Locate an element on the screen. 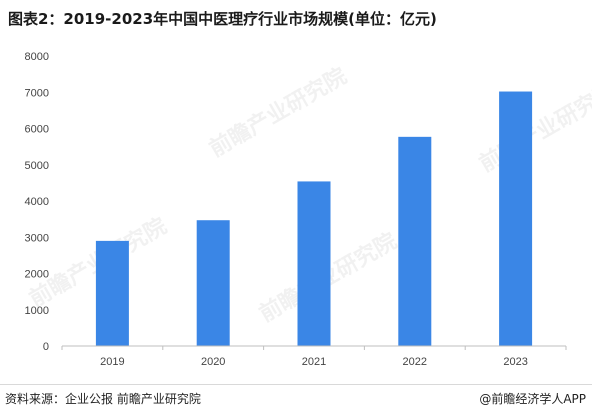 The height and width of the screenshot is (415, 592). y-tick-label: 7000 is located at coordinates (37, 93).